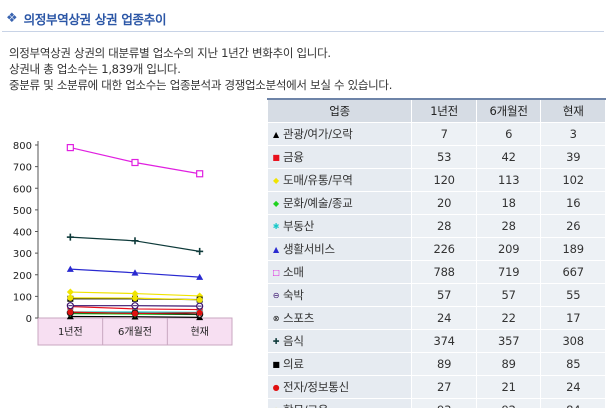 Image resolution: width=606 pixels, height=408 pixels. What do you see at coordinates (508, 156) in the screenshot?
I see `count-cell: 42` at bounding box center [508, 156].